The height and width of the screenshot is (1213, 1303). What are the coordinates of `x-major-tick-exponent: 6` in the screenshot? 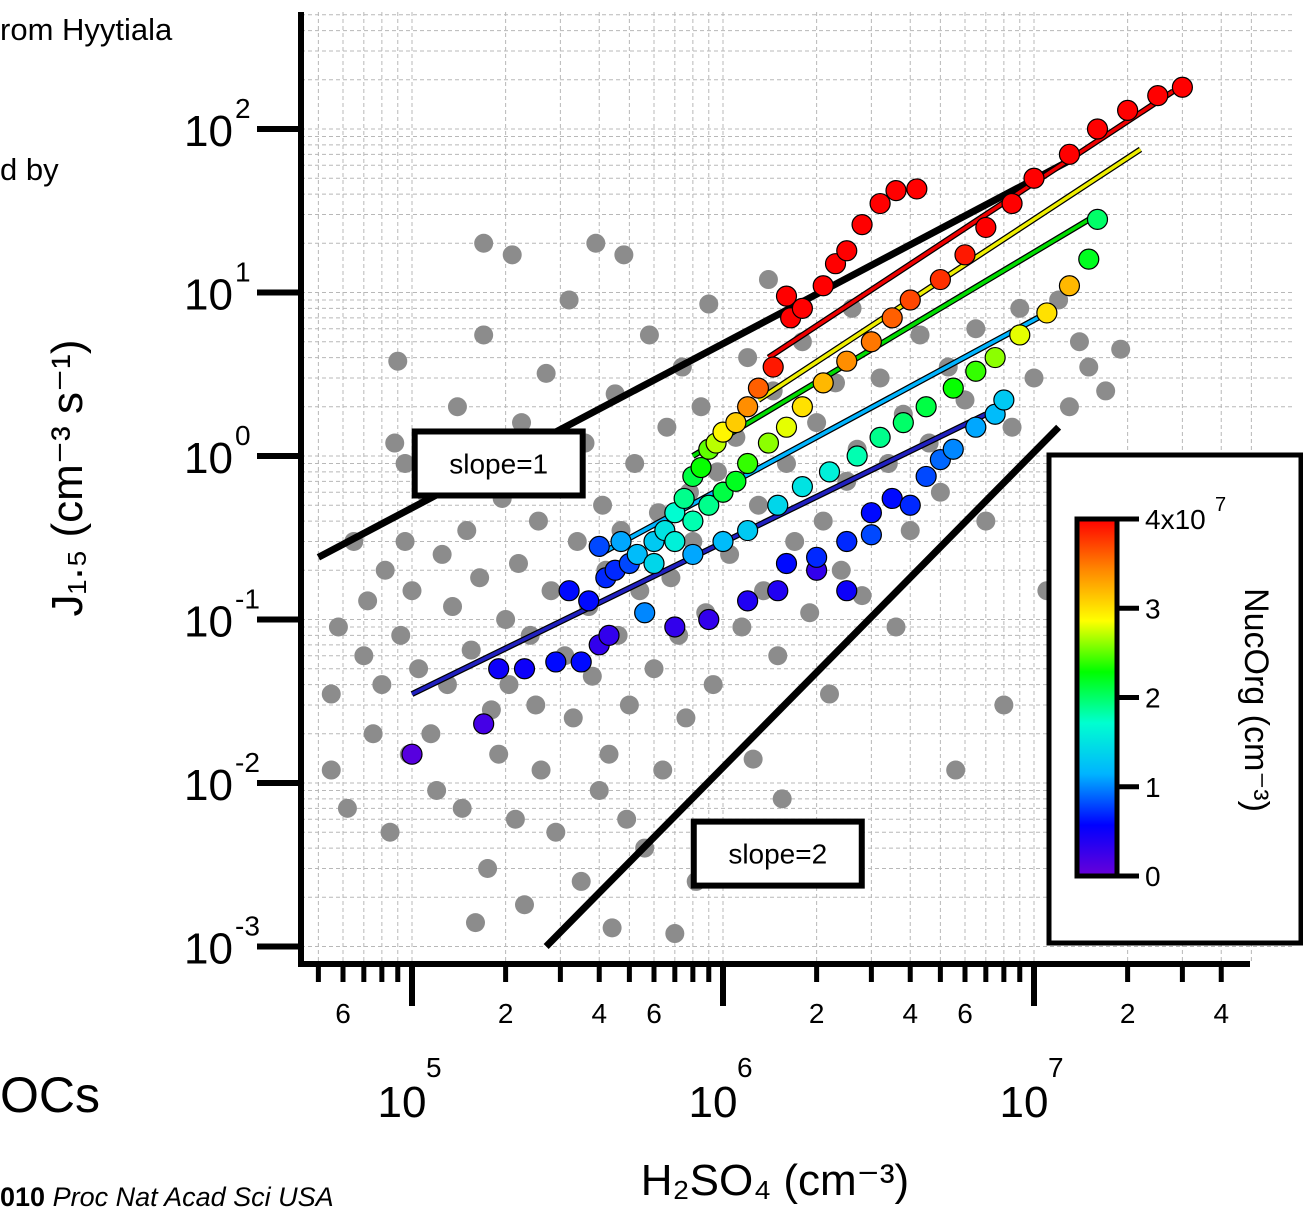 It's located at (745, 1067).